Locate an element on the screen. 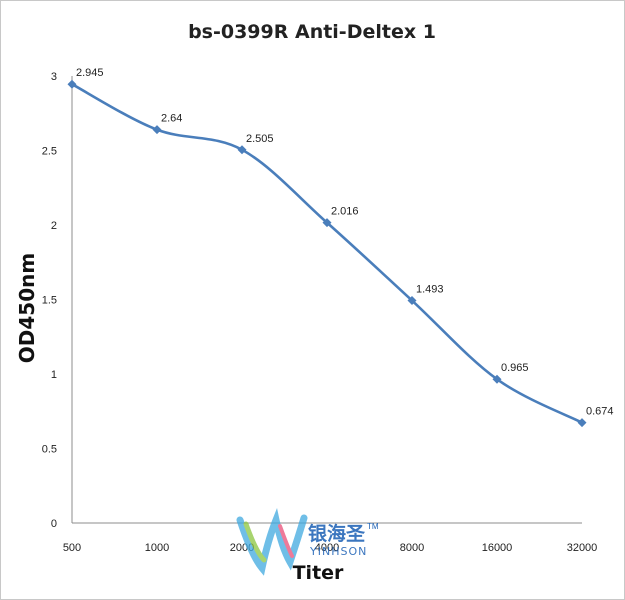 The height and width of the screenshot is (600, 625). y-tick-label: 1.5 is located at coordinates (49, 301).